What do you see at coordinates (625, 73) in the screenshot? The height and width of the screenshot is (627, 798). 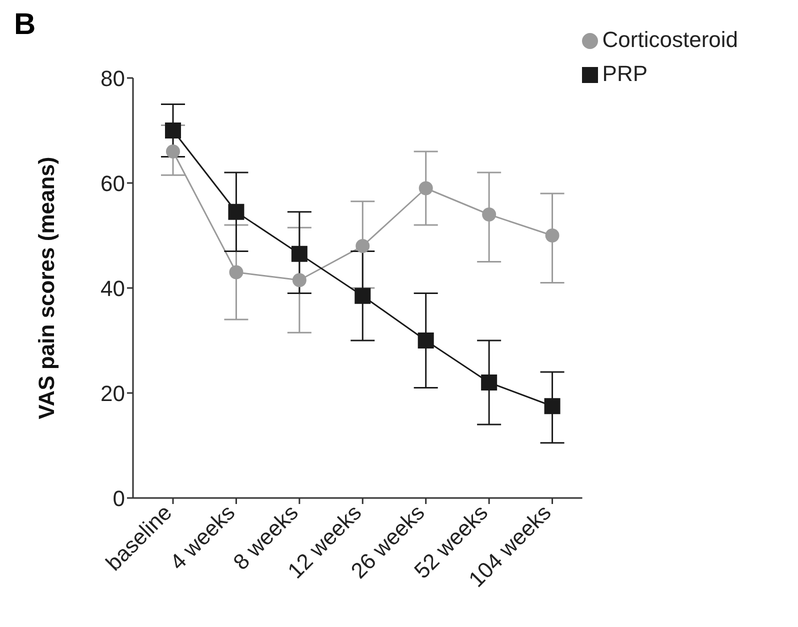 I see `legend-label: PRP` at bounding box center [625, 73].